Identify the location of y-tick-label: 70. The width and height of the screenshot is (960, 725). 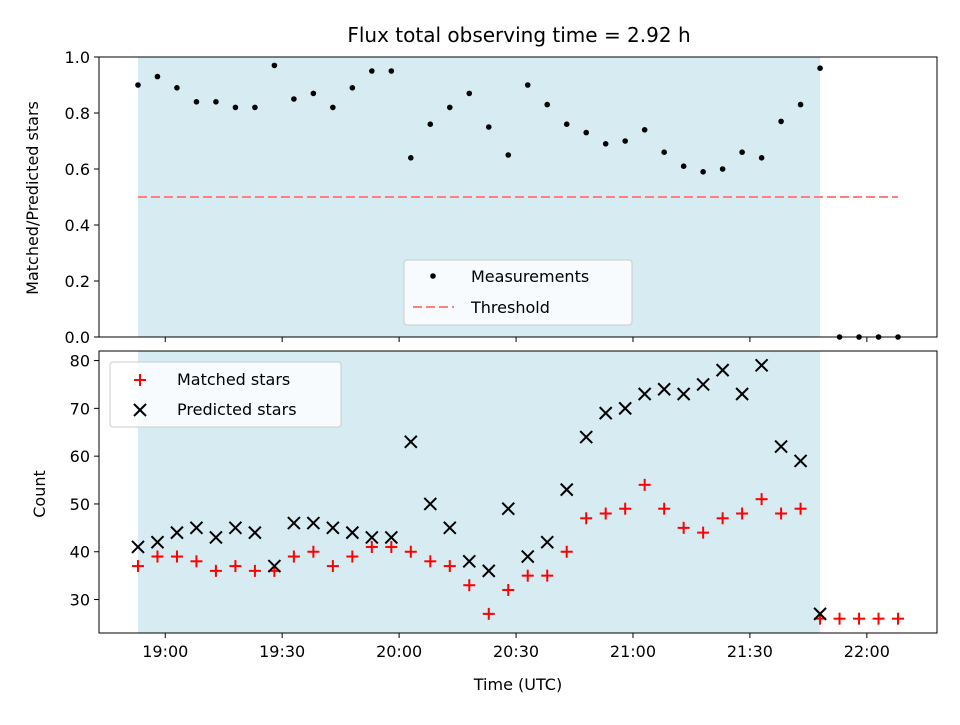
(80, 408).